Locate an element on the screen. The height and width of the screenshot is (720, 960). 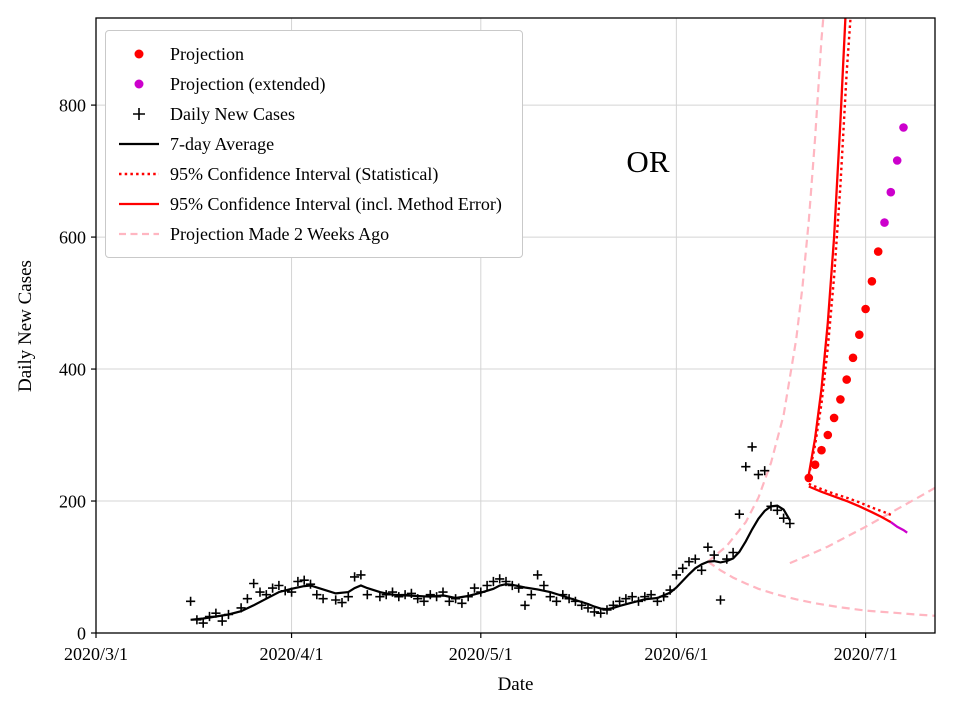
series-path-seven-day-average is located at coordinates (490, 562).